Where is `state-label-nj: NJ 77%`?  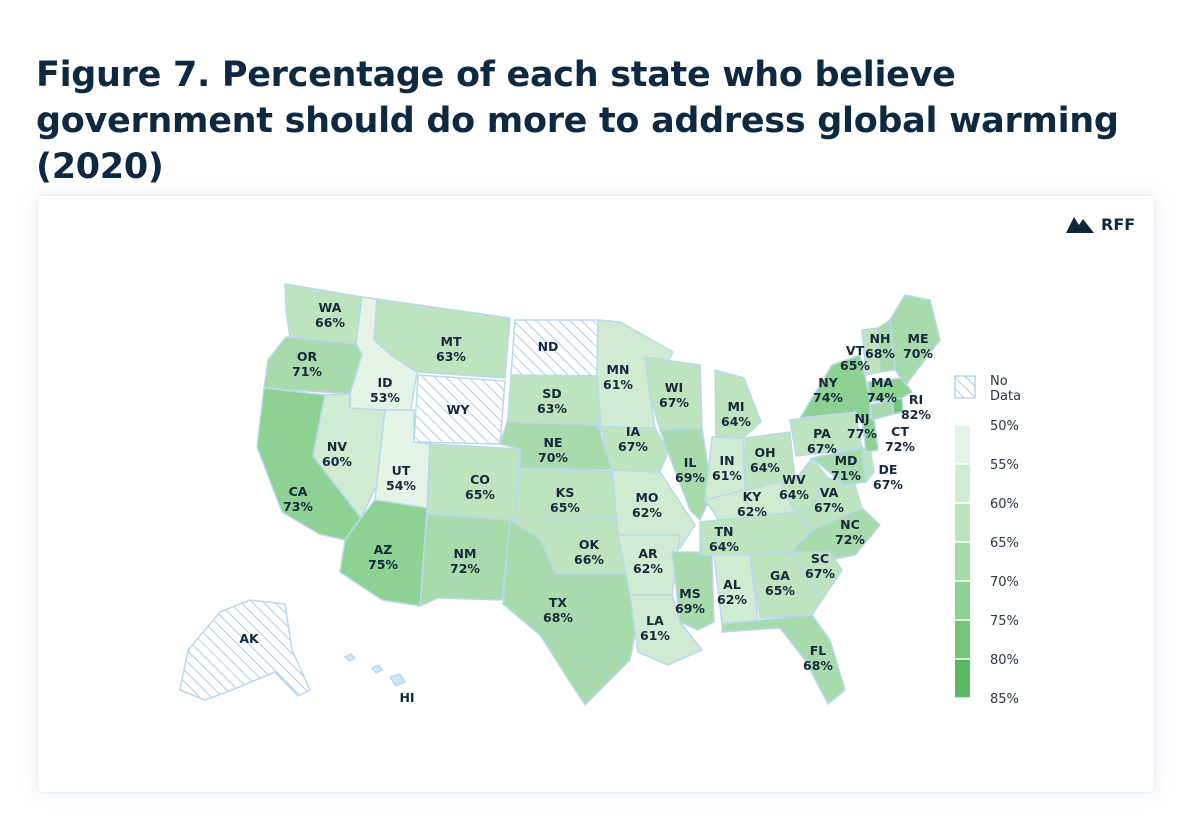
state-label-nj: NJ 77% is located at coordinates (862, 426).